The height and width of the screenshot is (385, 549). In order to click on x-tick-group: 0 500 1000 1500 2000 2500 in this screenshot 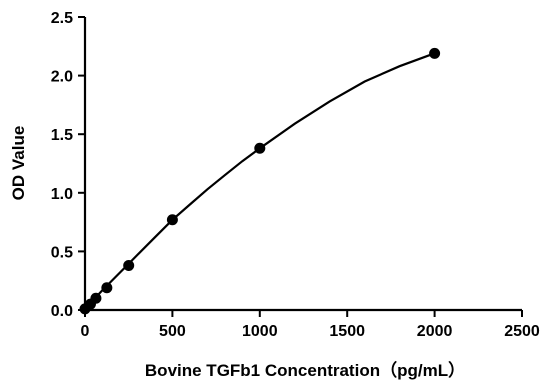, I will do `click(310, 325)`.